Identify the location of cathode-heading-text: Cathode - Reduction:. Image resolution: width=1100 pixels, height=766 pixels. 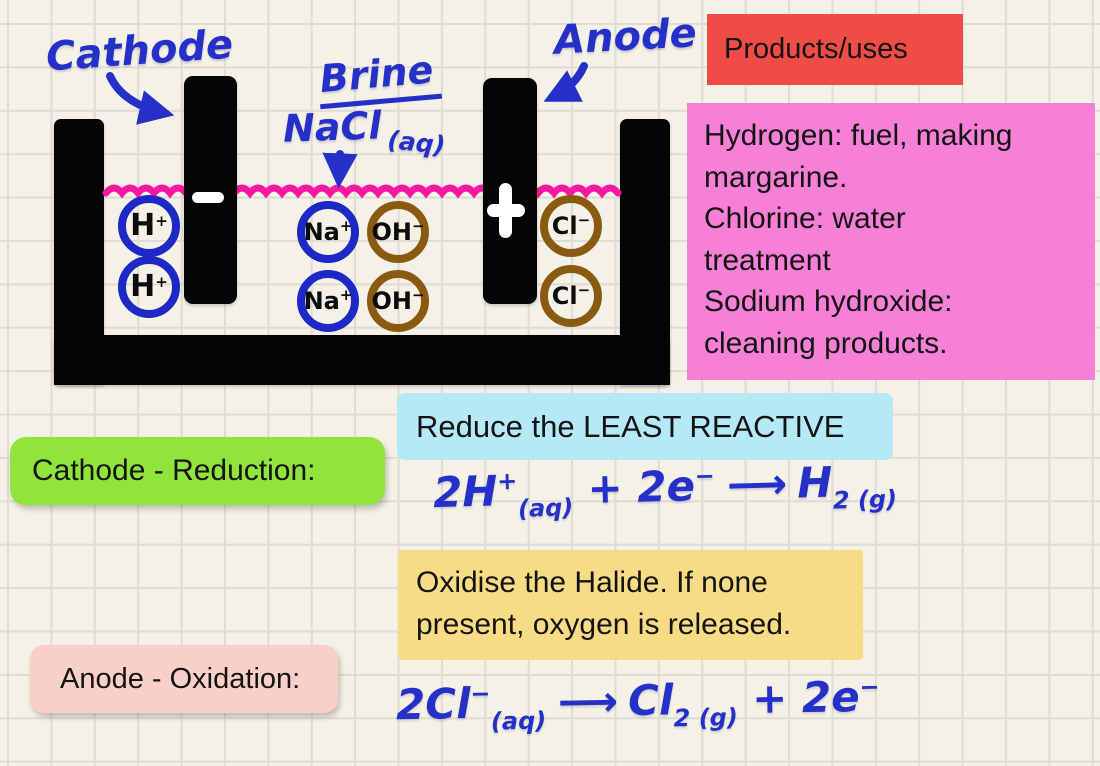
(174, 470).